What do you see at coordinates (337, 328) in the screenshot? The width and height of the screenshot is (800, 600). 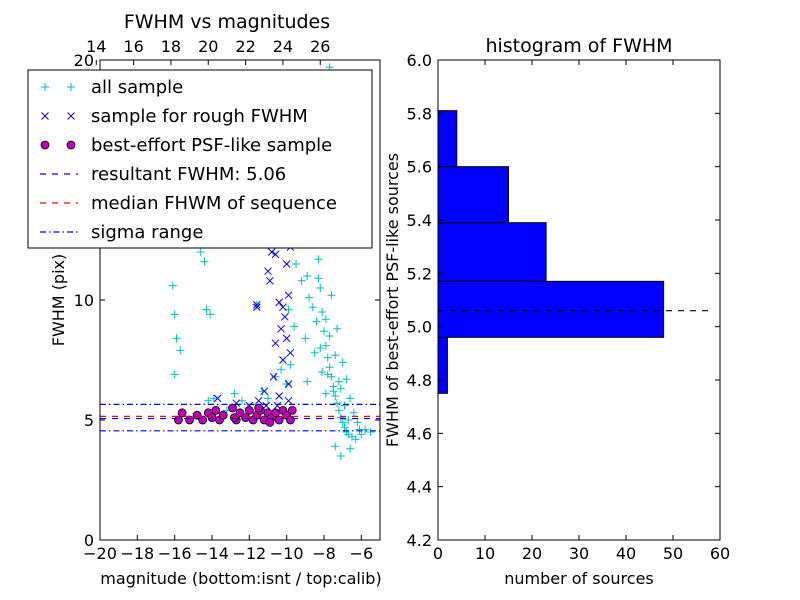 I see `scatter-point-+-0-68` at bounding box center [337, 328].